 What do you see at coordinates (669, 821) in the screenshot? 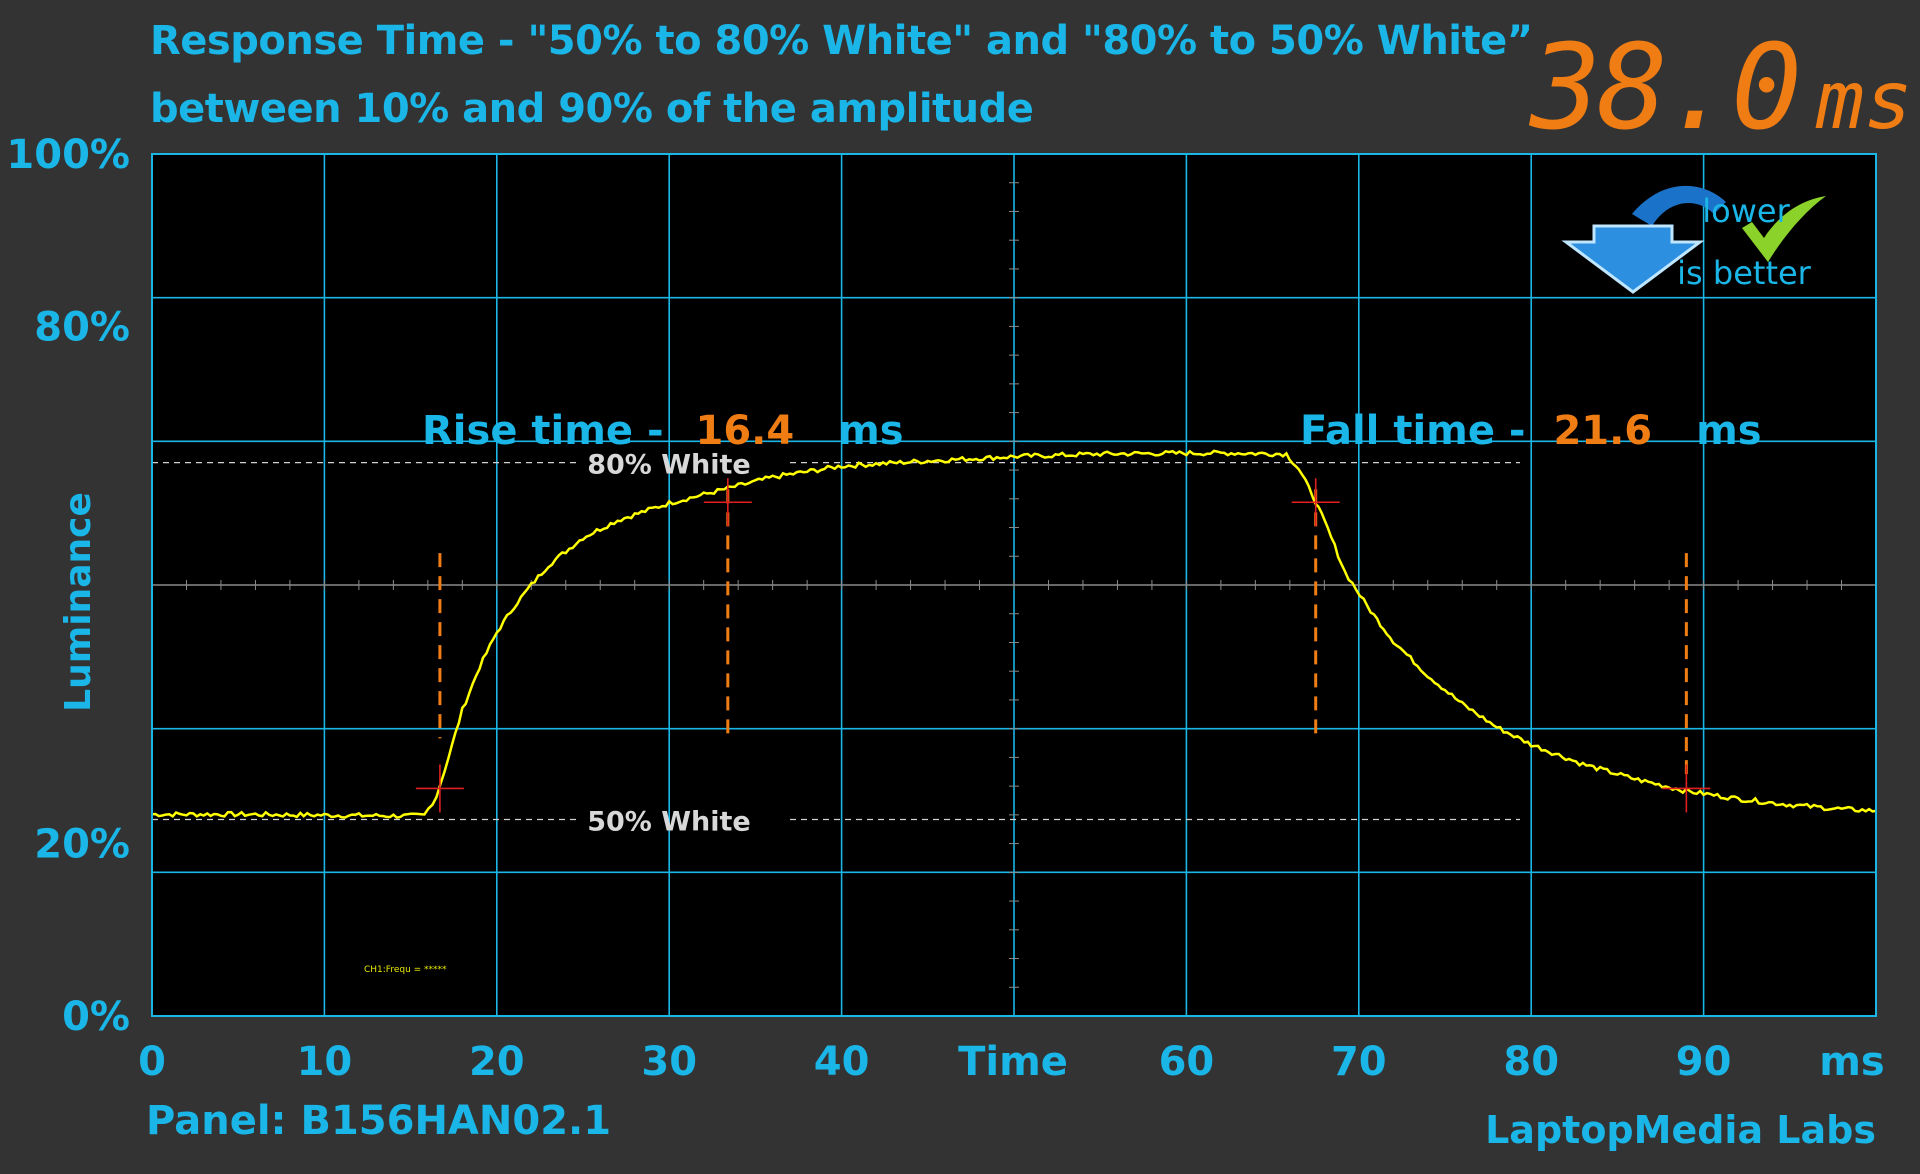
I see `reference-line-label: 50% White` at bounding box center [669, 821].